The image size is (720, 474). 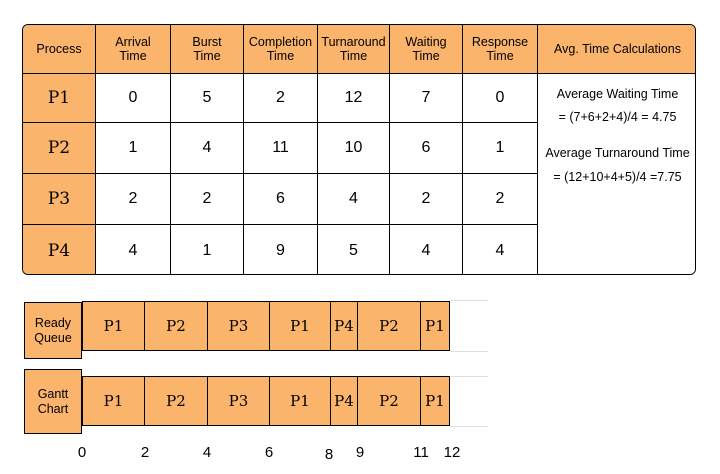 I want to click on avg-waiting-formula: = (7+6+2+4)/4 = 4.75, so click(x=617, y=117).